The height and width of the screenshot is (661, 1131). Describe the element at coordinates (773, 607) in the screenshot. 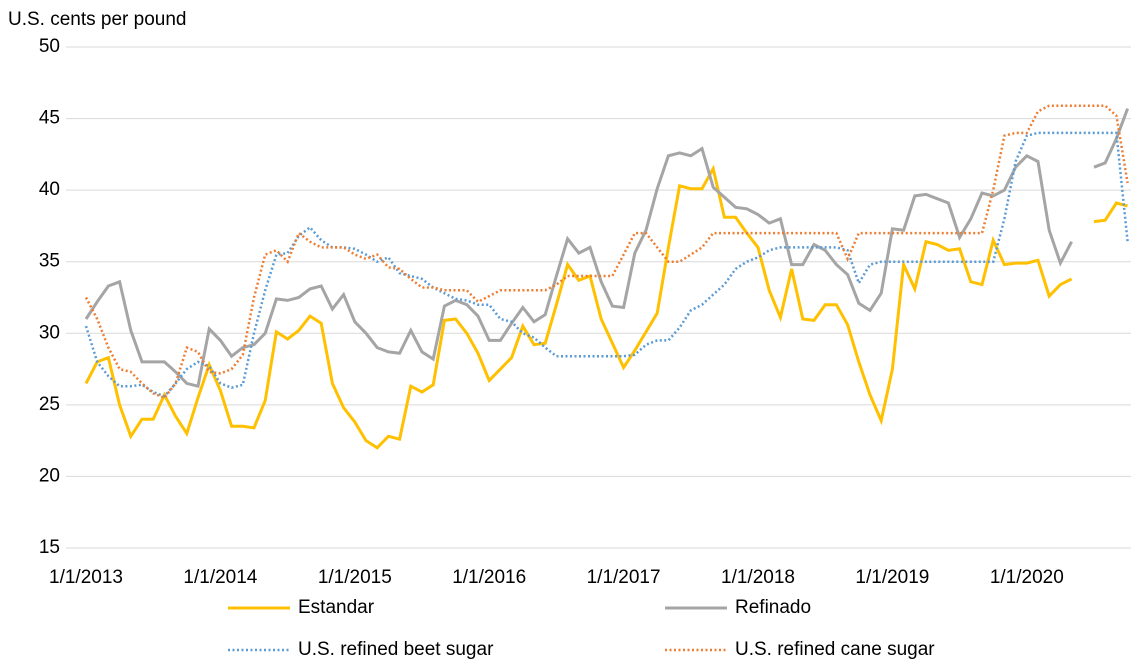

I see `legend-label: Refinado` at that location.